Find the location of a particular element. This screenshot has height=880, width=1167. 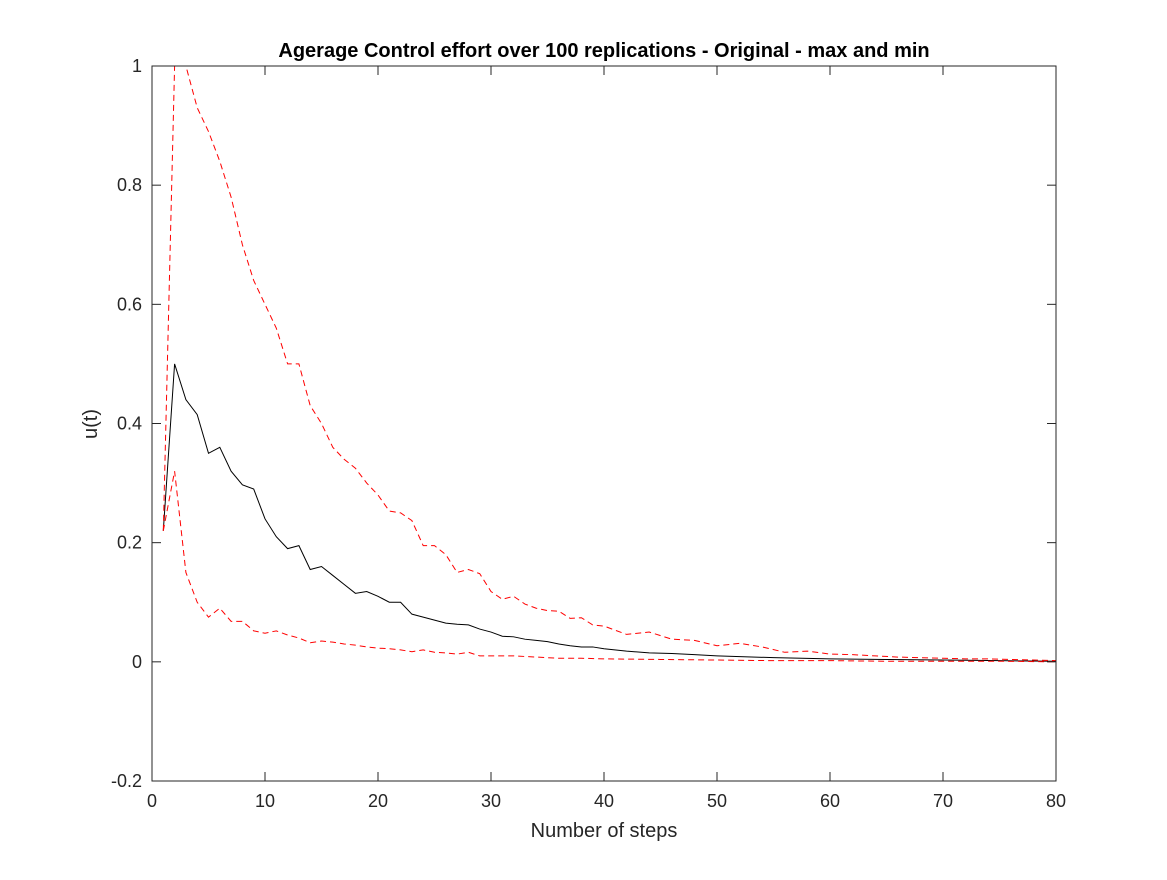

y-tick-label: 0.6 is located at coordinates (129, 304).